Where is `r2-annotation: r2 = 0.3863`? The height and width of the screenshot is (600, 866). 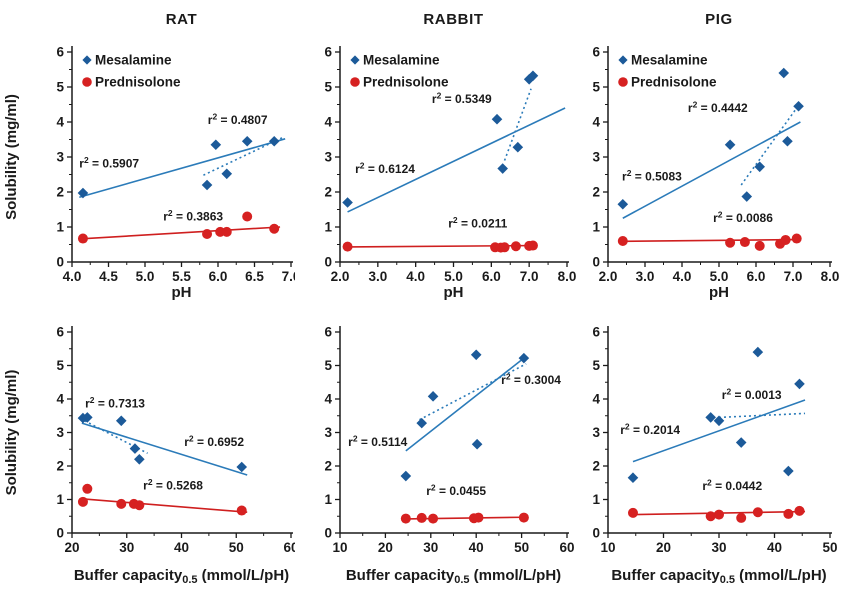
r2-annotation: r2 = 0.3863 is located at coordinates (193, 216).